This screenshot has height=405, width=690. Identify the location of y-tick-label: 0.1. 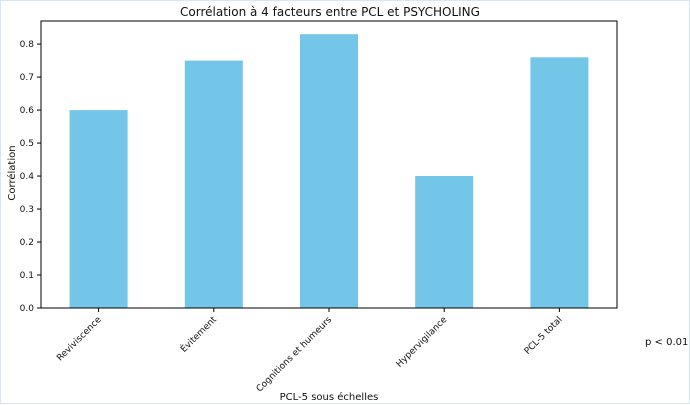
(27, 276).